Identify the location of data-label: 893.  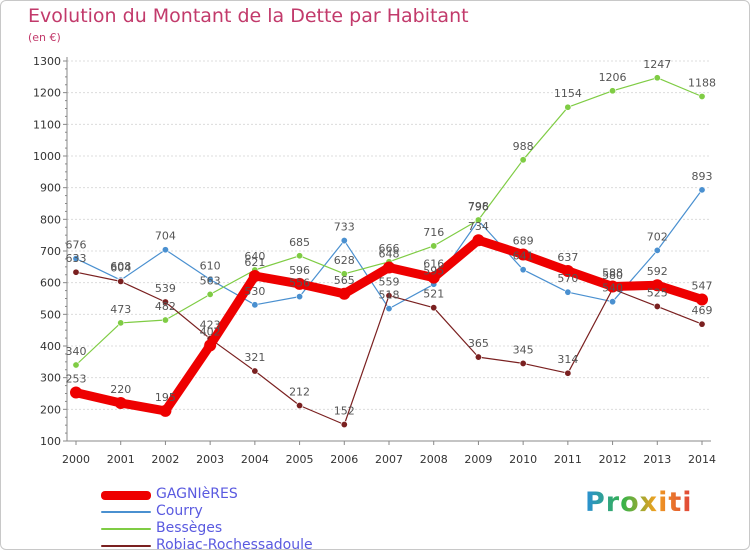
(702, 176).